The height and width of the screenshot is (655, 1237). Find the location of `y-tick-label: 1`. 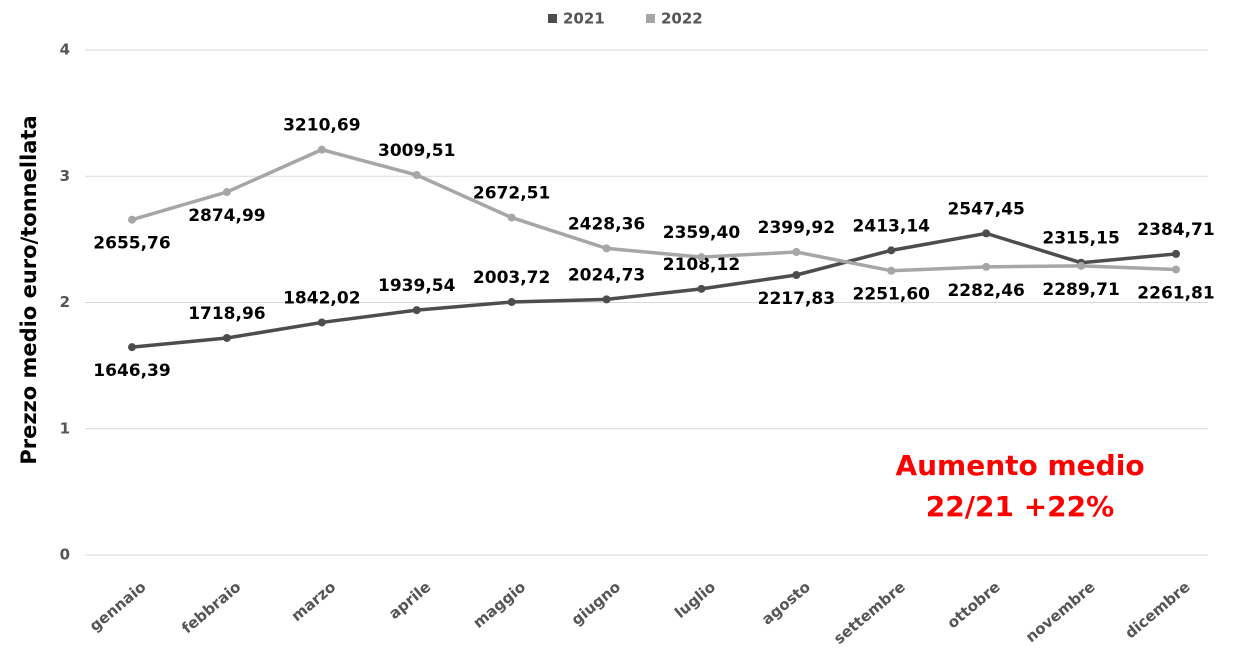

y-tick-label: 1 is located at coordinates (65, 428).